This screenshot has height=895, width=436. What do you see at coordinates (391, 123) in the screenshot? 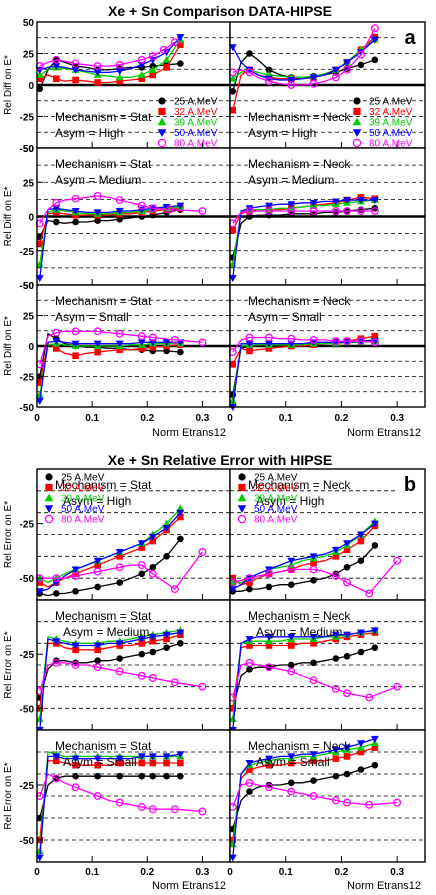
I see `legend-label: 39 A.MeV` at bounding box center [391, 123].